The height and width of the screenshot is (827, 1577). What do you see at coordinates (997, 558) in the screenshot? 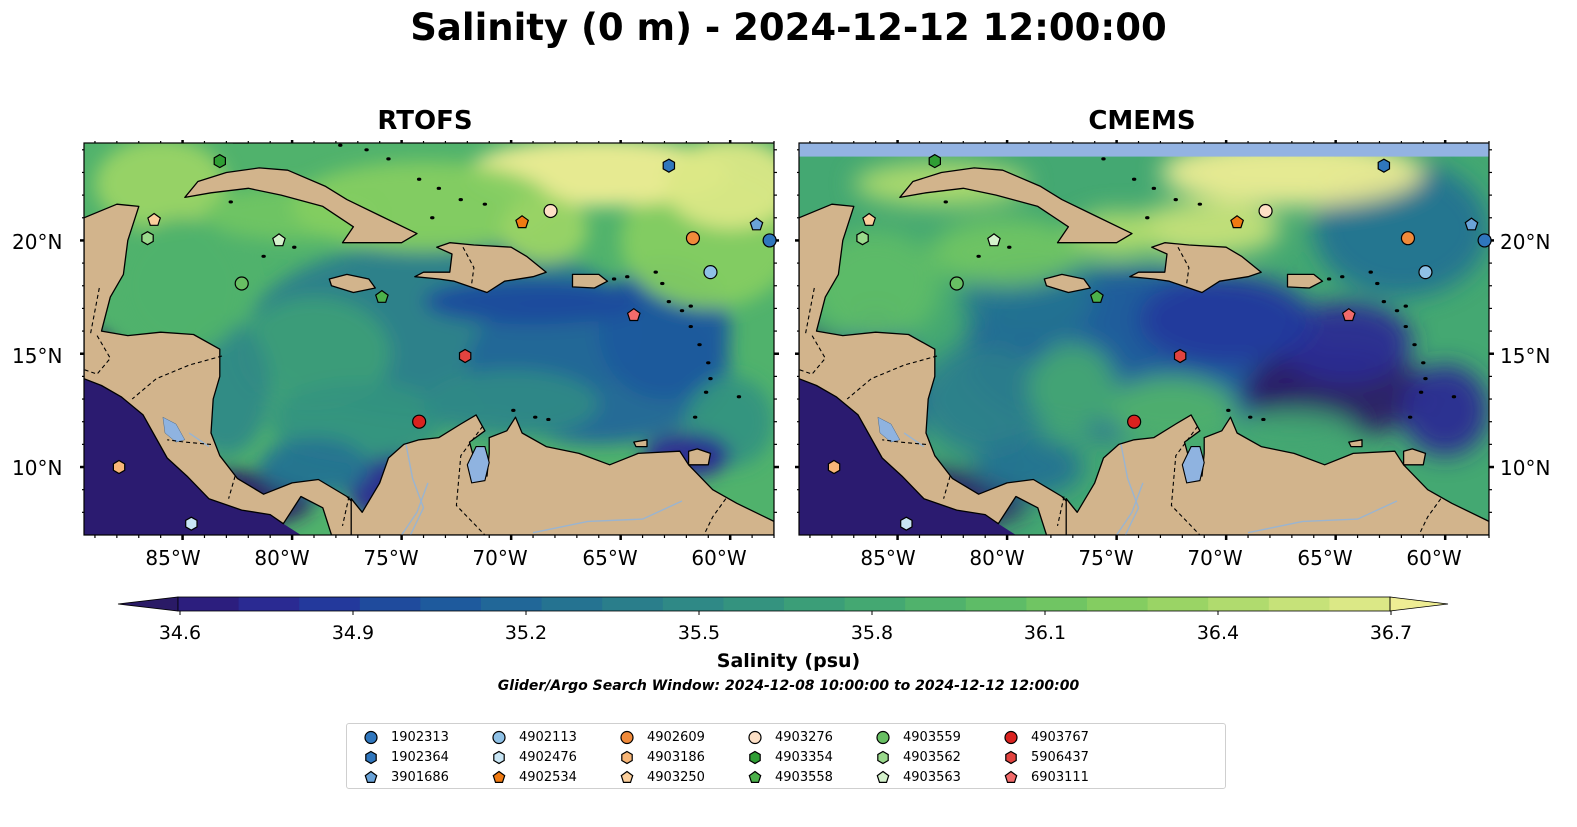
I see `lon-label-80-right: 80°W` at bounding box center [997, 558].